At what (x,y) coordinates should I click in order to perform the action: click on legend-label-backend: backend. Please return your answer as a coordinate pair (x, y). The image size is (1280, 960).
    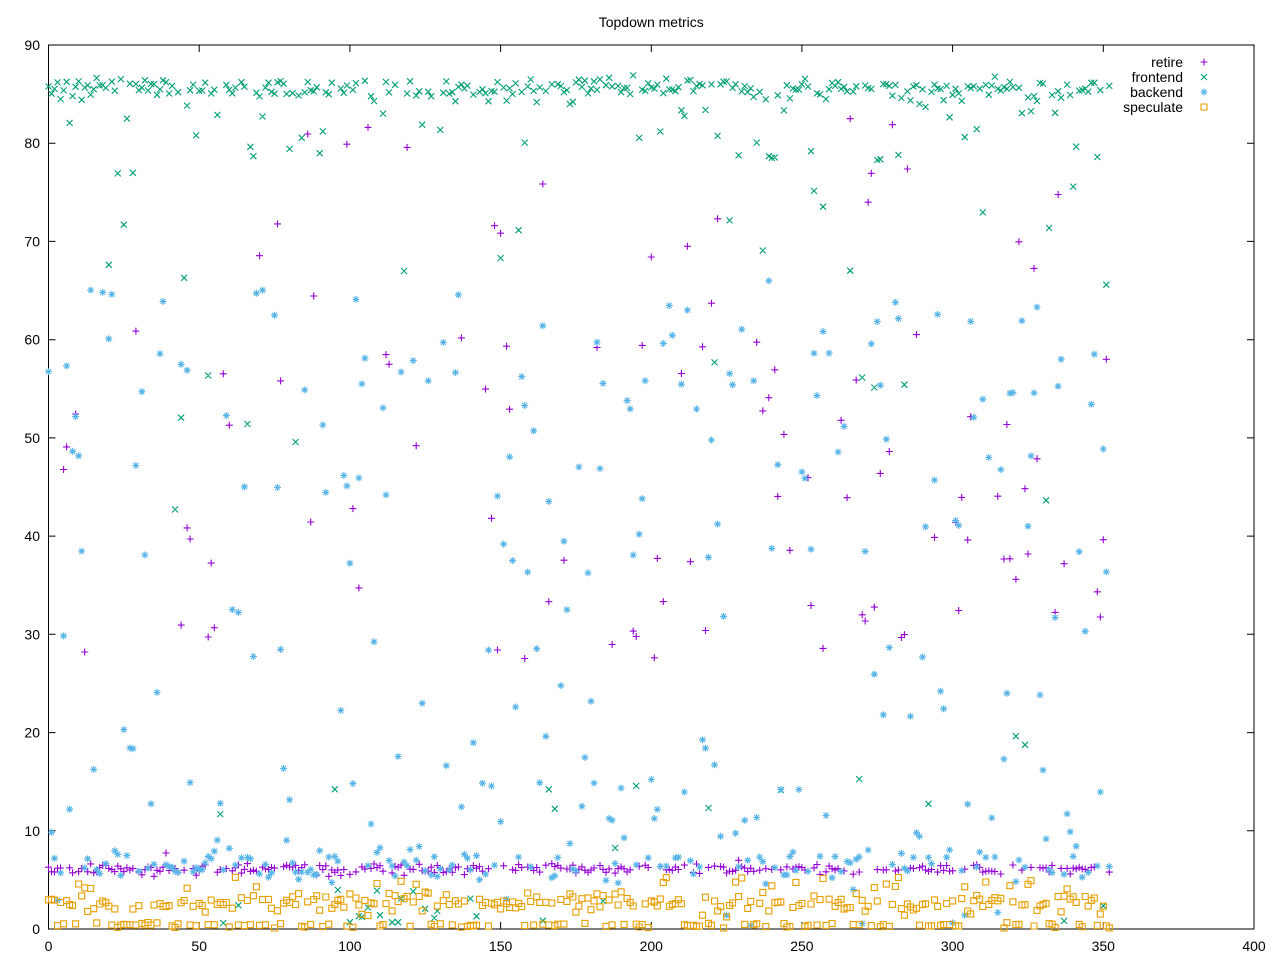
    Looking at the image, I should click on (1156, 92).